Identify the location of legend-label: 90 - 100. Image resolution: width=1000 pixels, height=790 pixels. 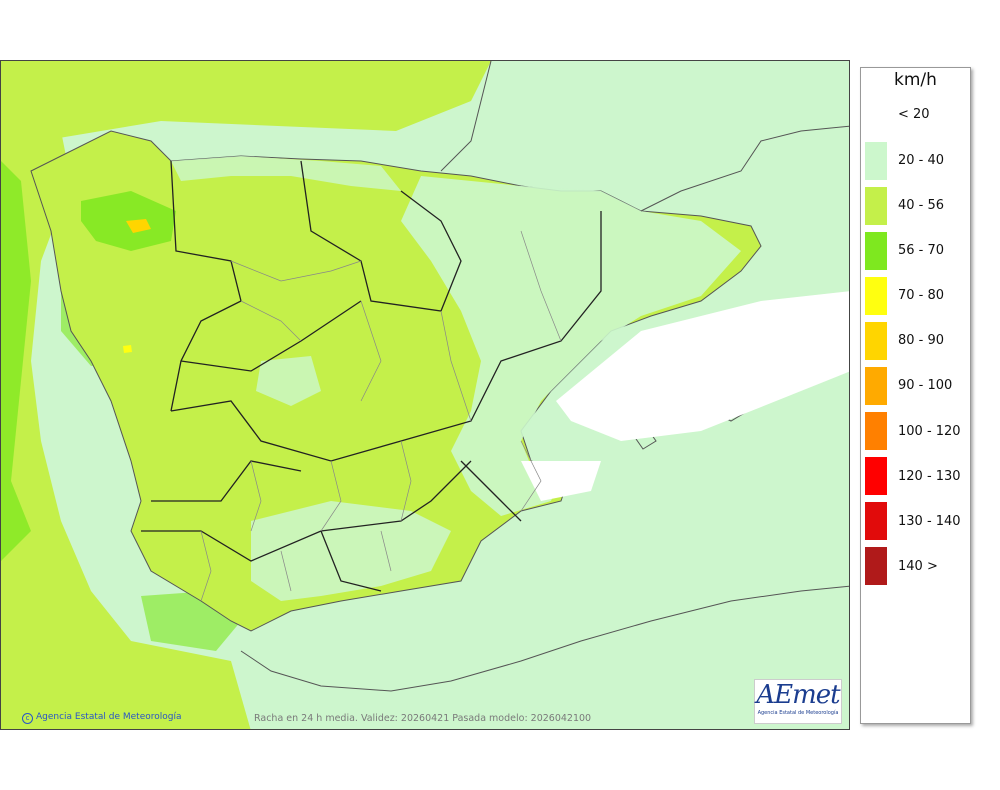
(925, 385).